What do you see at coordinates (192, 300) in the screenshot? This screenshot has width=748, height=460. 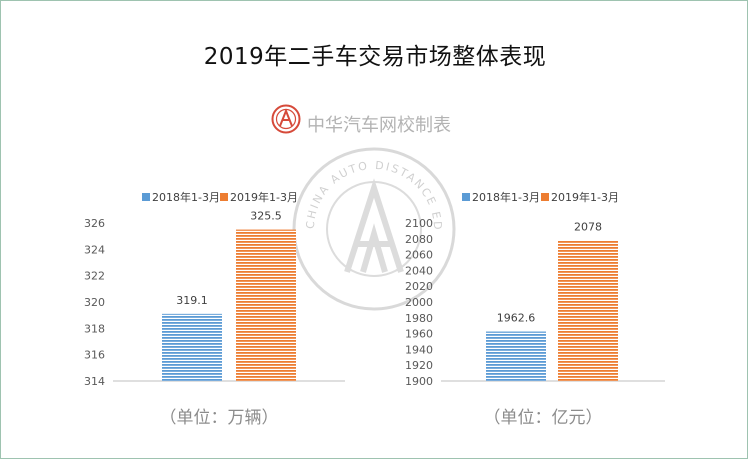 I see `data-label: 319.1` at bounding box center [192, 300].